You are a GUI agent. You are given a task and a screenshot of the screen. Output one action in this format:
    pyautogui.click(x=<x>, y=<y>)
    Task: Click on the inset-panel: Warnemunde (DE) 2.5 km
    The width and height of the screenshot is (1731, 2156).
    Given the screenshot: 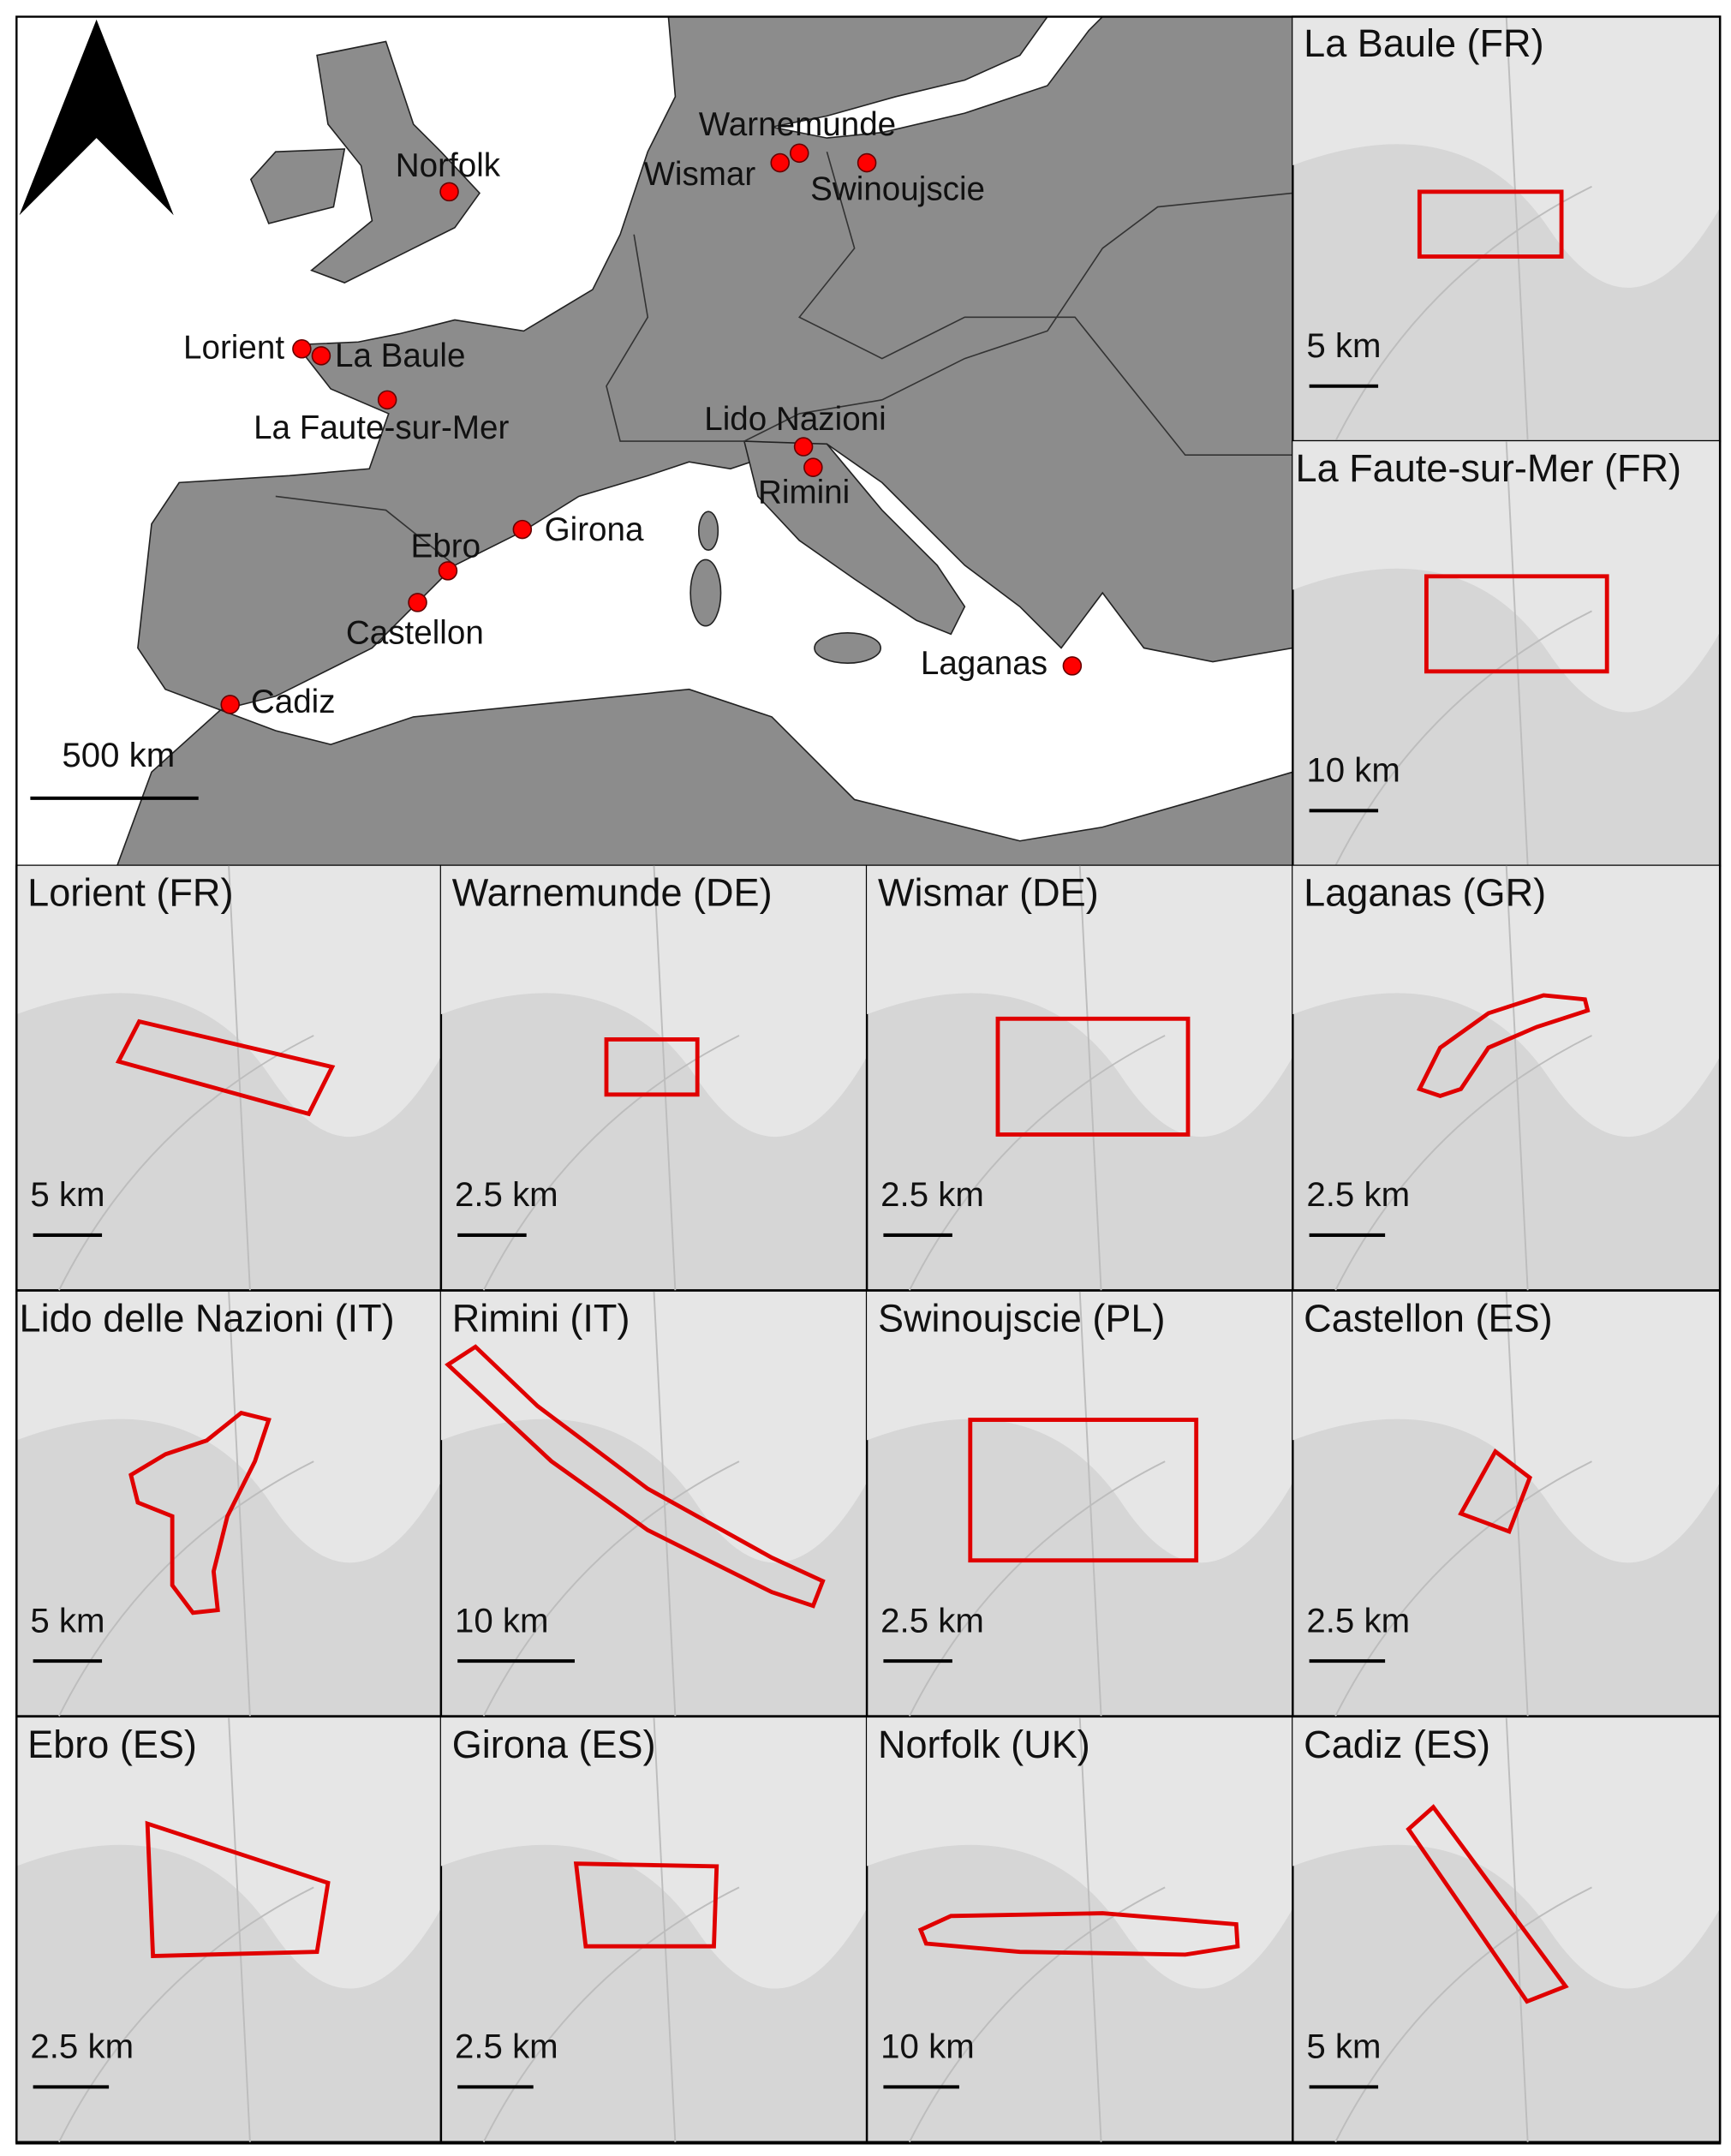 What is the action you would take?
    pyautogui.click(x=653, y=1078)
    